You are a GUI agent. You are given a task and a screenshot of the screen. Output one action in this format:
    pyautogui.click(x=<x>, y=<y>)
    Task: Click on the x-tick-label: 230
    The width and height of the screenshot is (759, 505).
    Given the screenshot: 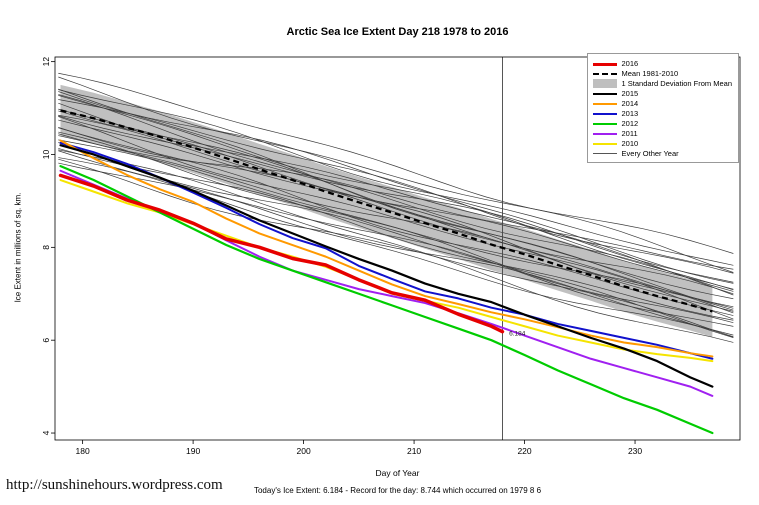 What is the action you would take?
    pyautogui.click(x=635, y=451)
    